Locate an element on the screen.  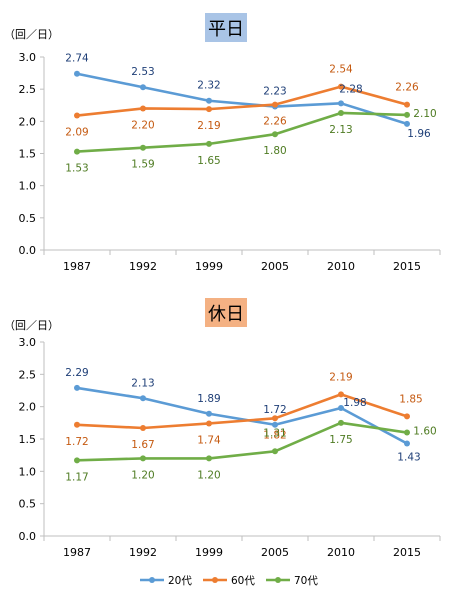
data-label: 2.29 is located at coordinates (76, 373).